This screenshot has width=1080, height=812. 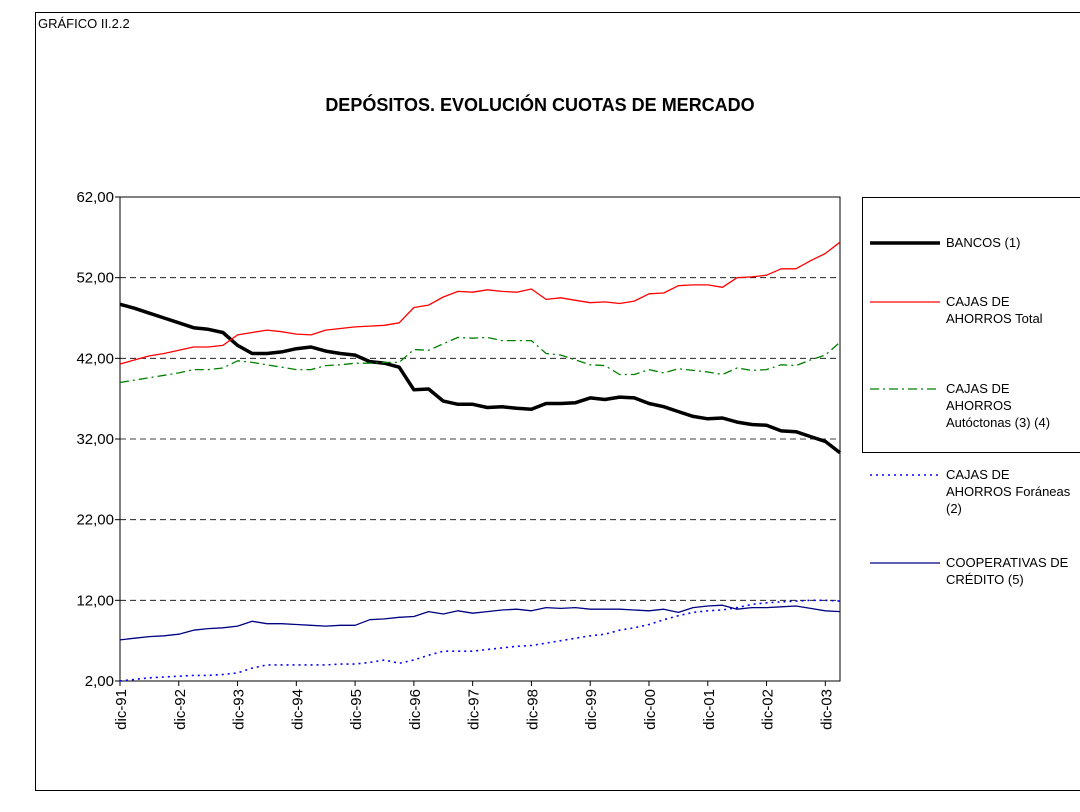 What do you see at coordinates (768, 709) in the screenshot?
I see `x-tick-label: dic-02` at bounding box center [768, 709].